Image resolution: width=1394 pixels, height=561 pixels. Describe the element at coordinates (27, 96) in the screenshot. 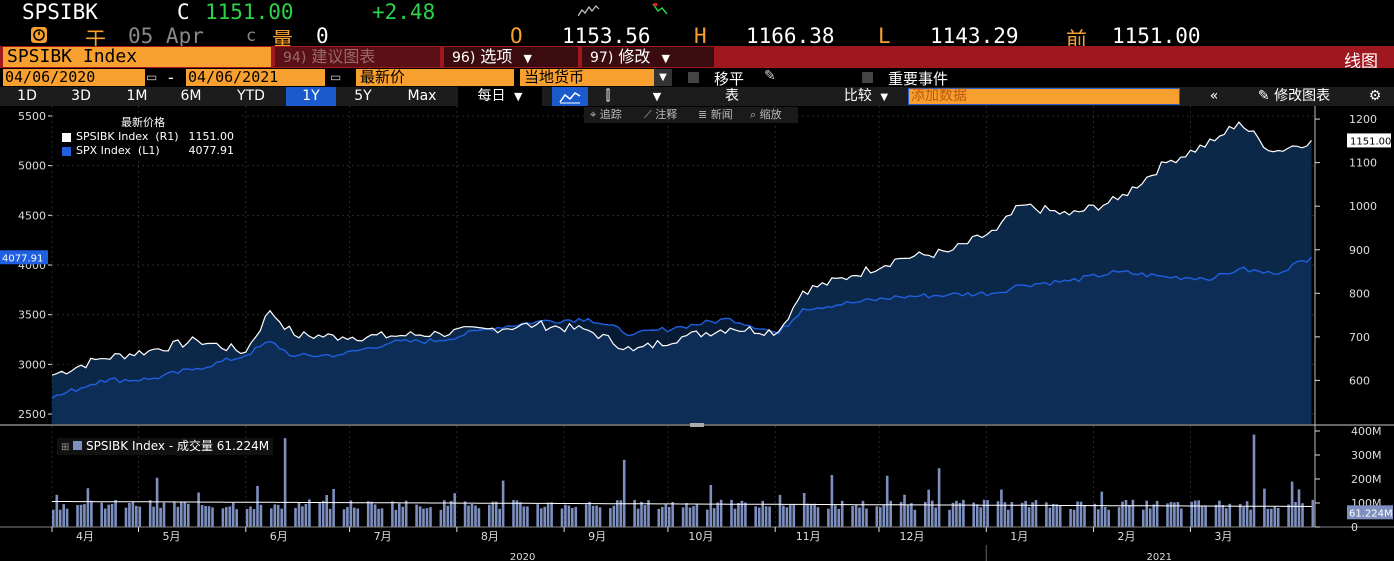

I see `period-1d: 1D` at that location.